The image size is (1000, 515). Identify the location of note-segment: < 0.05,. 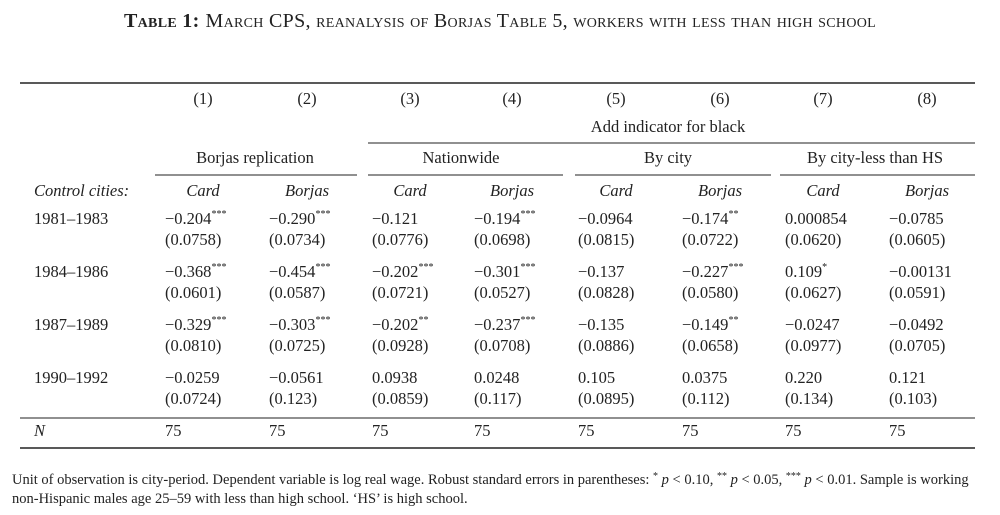
(761, 480).